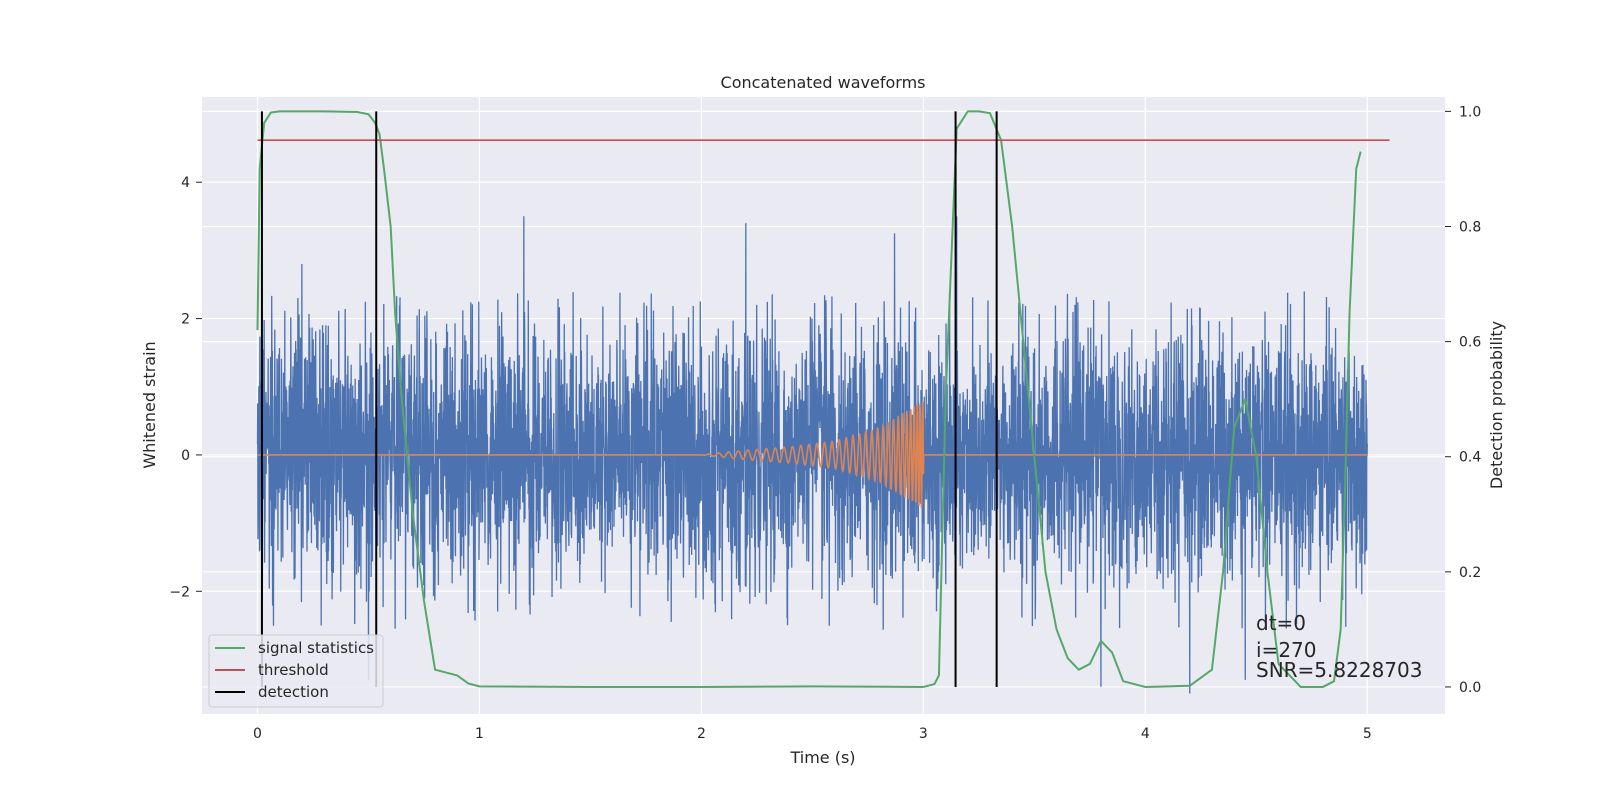 This screenshot has width=1600, height=800. What do you see at coordinates (257, 734) in the screenshot?
I see `x-tick-label: 0` at bounding box center [257, 734].